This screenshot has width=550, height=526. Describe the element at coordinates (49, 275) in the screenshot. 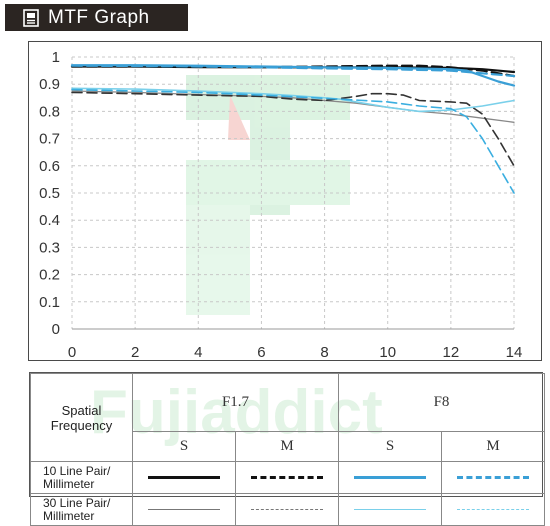

I see `y-tick-label: 0.2` at that location.